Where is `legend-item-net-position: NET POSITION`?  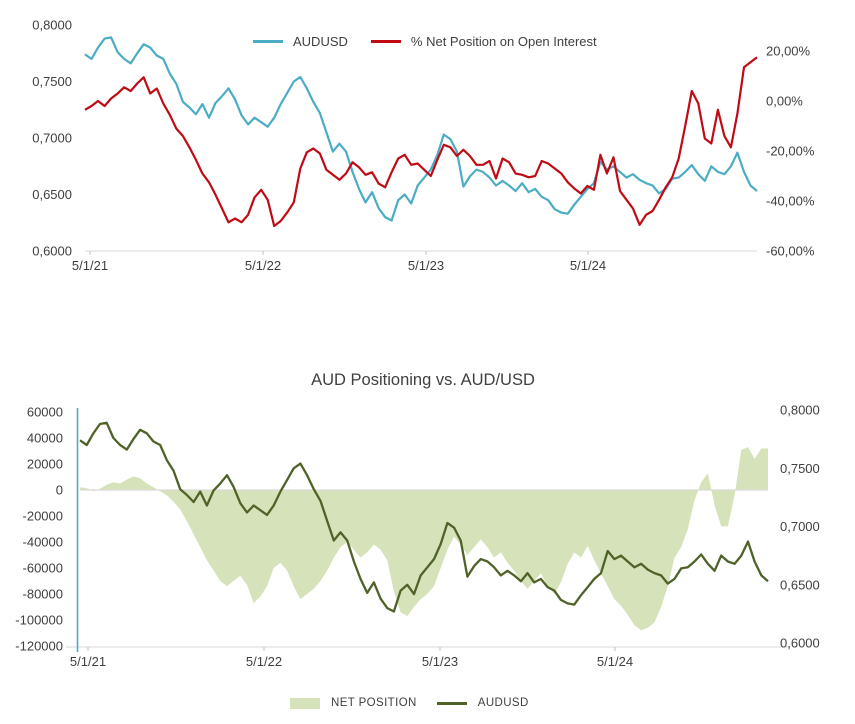
legend-item-net-position: NET POSITION is located at coordinates (353, 703).